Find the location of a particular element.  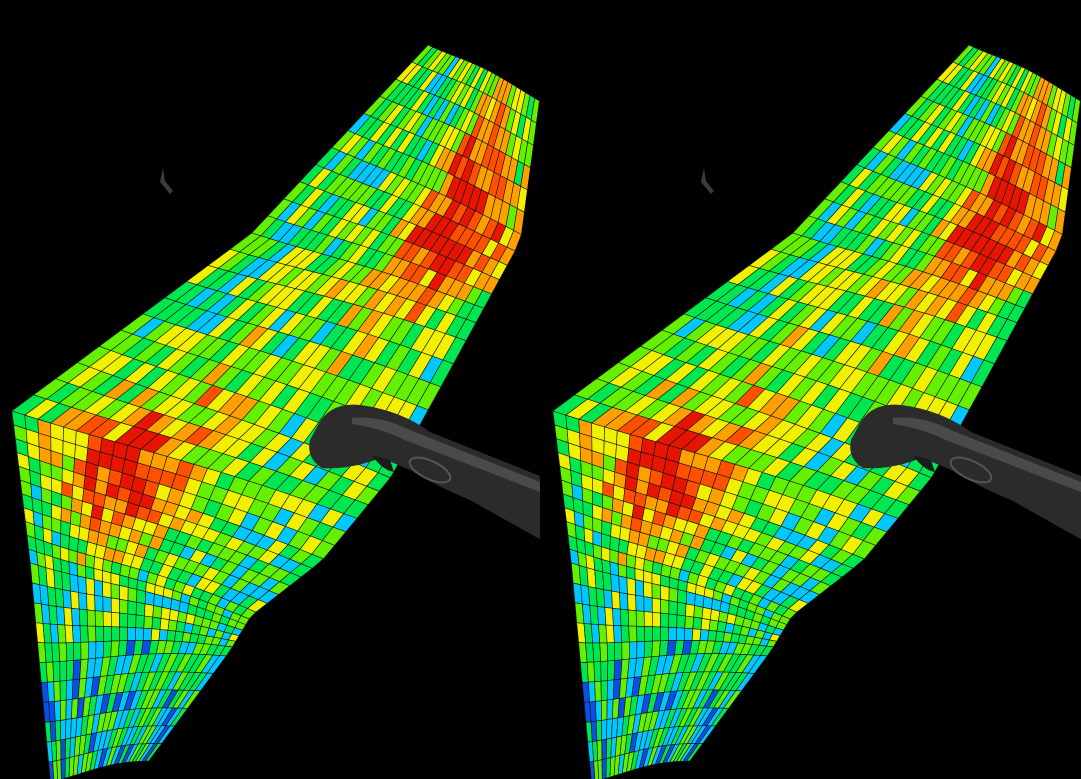

small-marker-icon is located at coordinates (166, 181).